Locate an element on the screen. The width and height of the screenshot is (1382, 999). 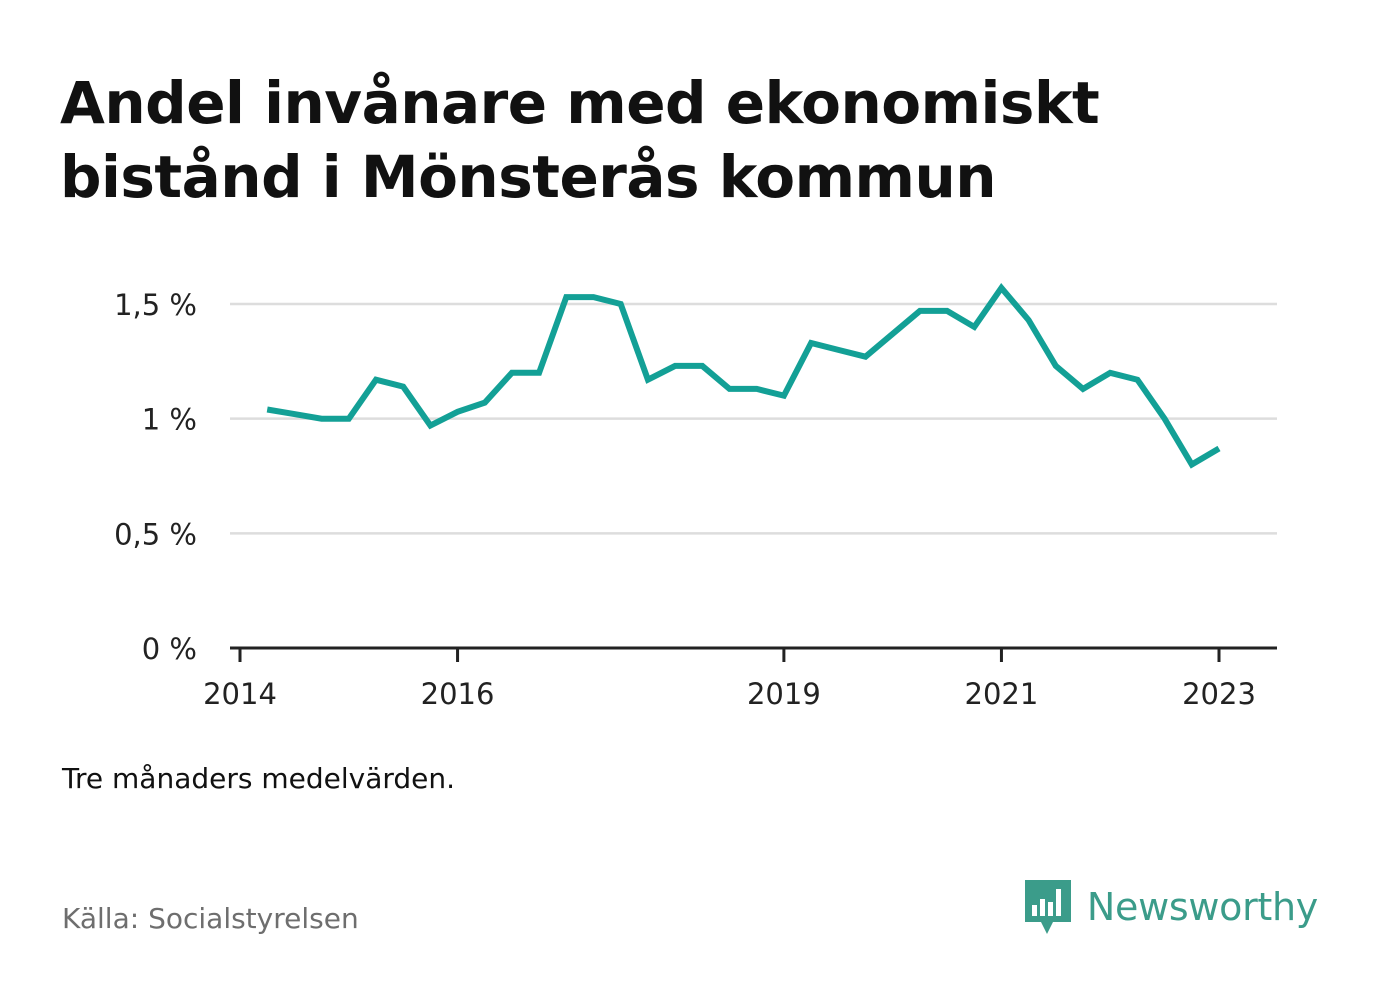
series-layer is located at coordinates (743, 375).